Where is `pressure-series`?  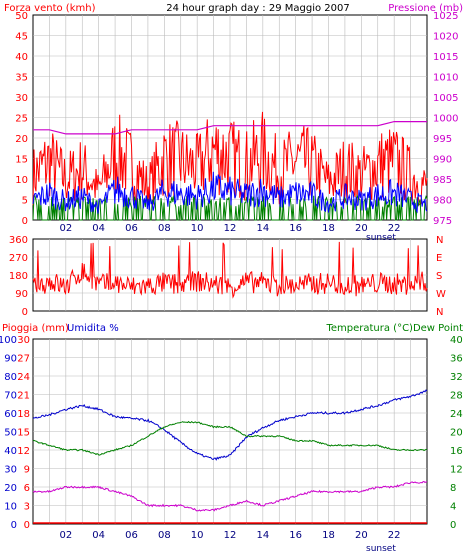
pressure-series is located at coordinates (230, 128).